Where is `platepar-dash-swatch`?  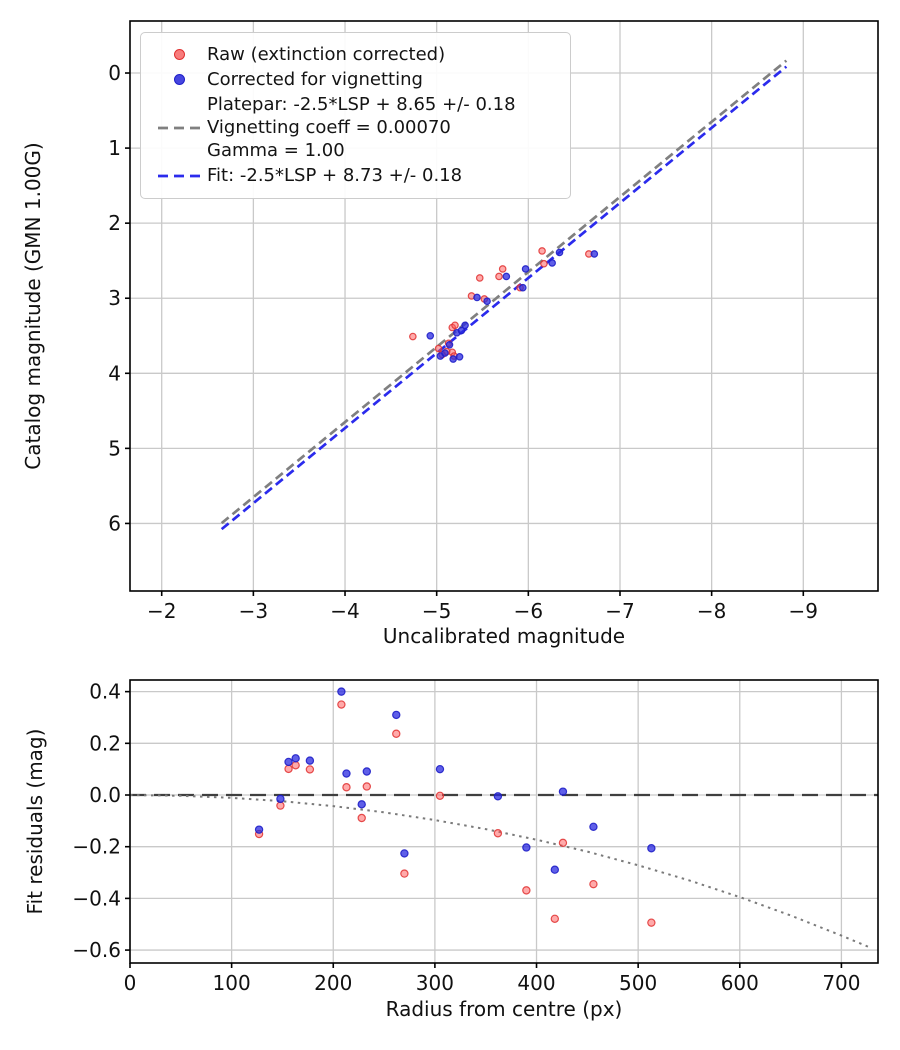 platepar-dash-swatch is located at coordinates (179, 127).